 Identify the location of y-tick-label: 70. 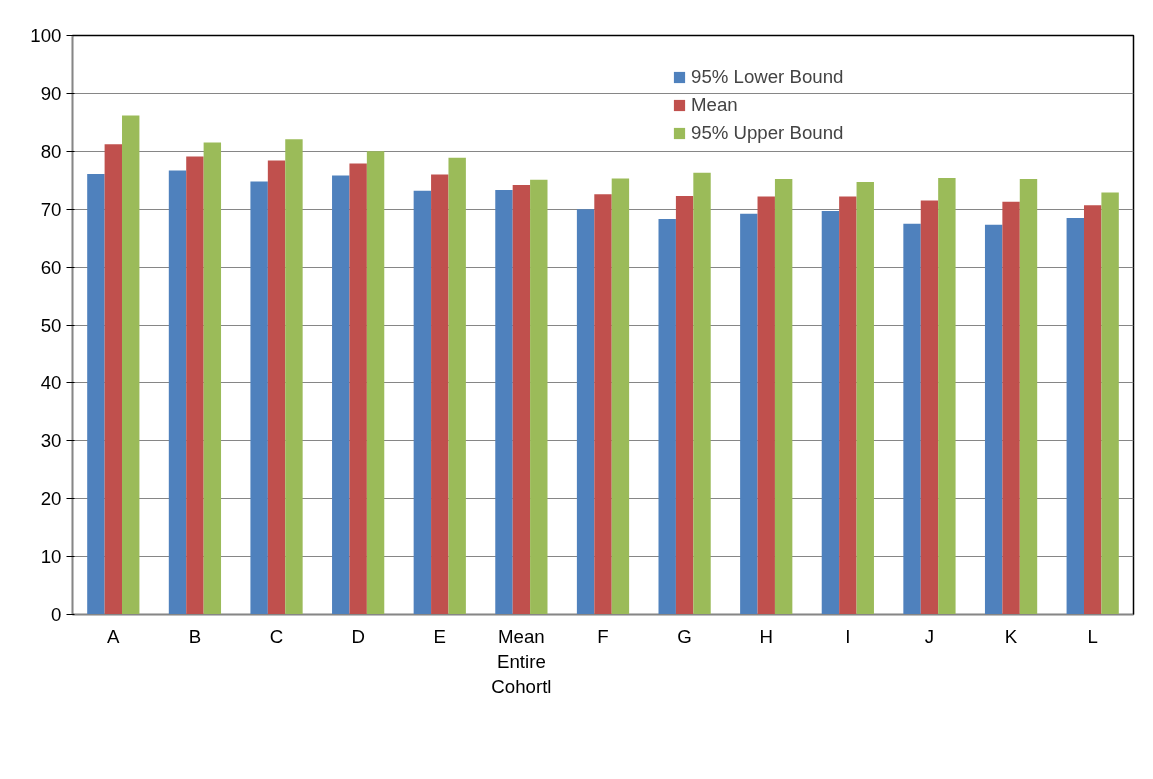
(51, 209).